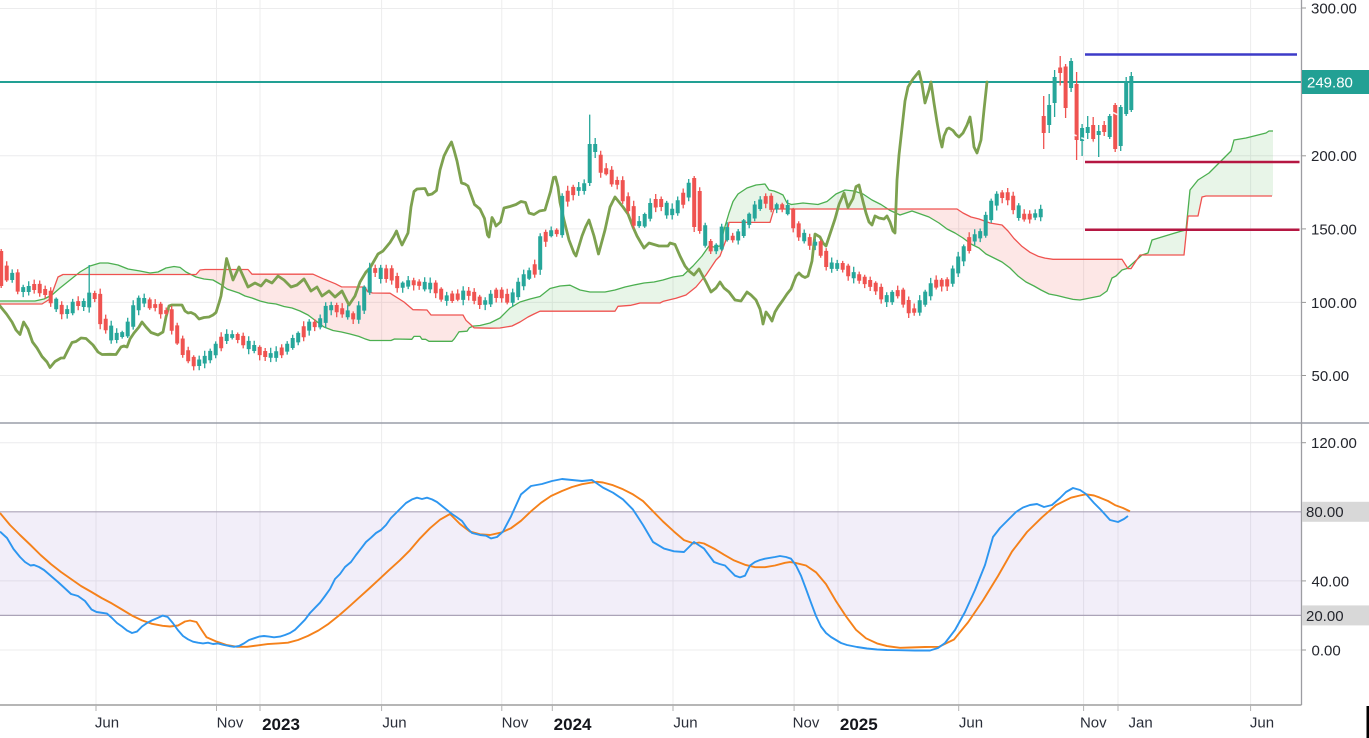 The width and height of the screenshot is (1369, 738). Describe the element at coordinates (1334, 229) in the screenshot. I see `svg-text: 150.00` at that location.